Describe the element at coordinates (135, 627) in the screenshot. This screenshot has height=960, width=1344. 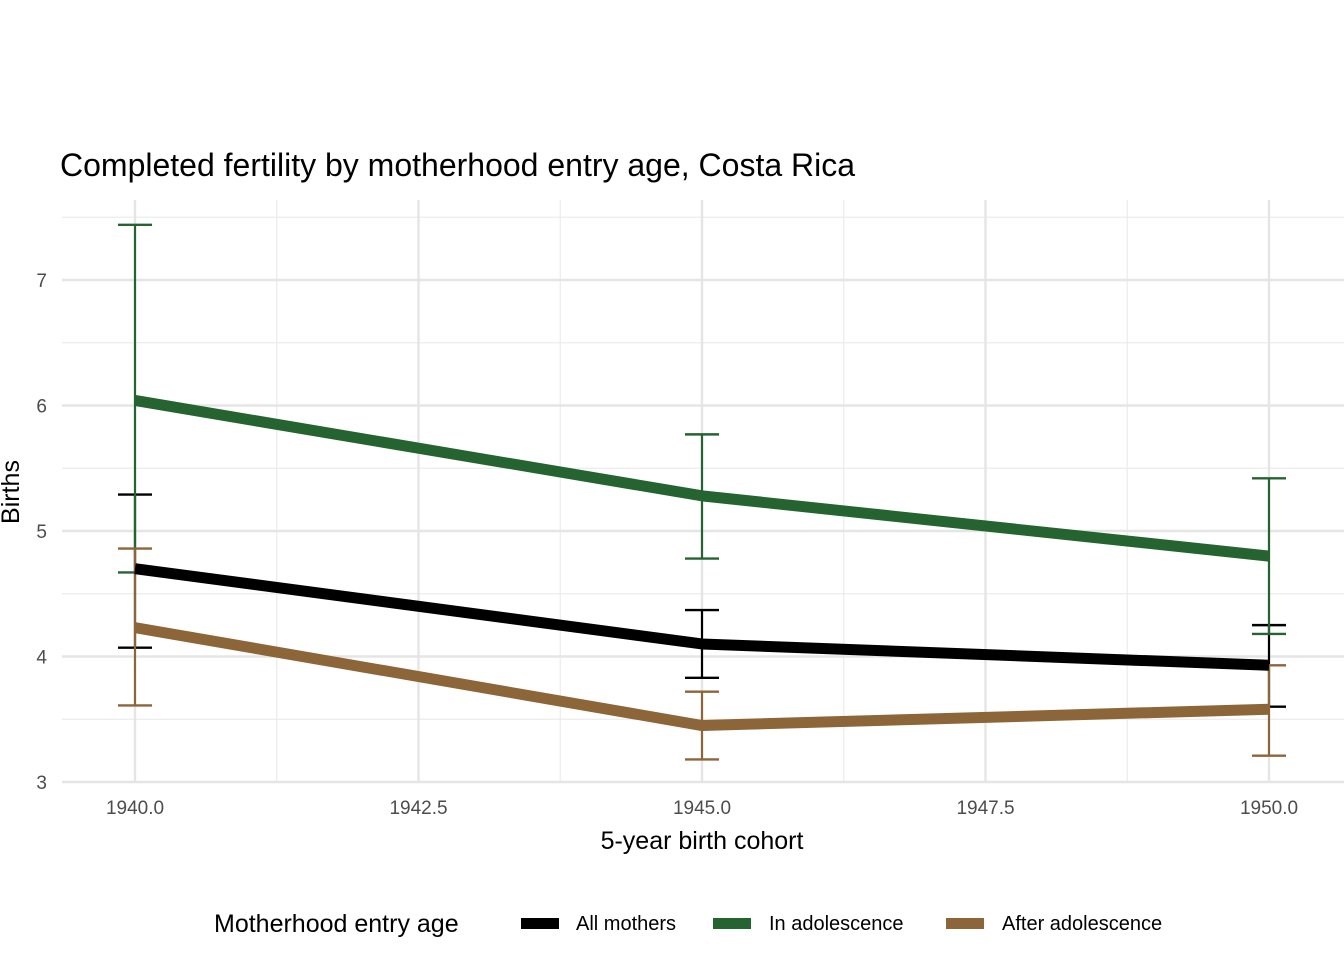
I see `error-bar` at that location.